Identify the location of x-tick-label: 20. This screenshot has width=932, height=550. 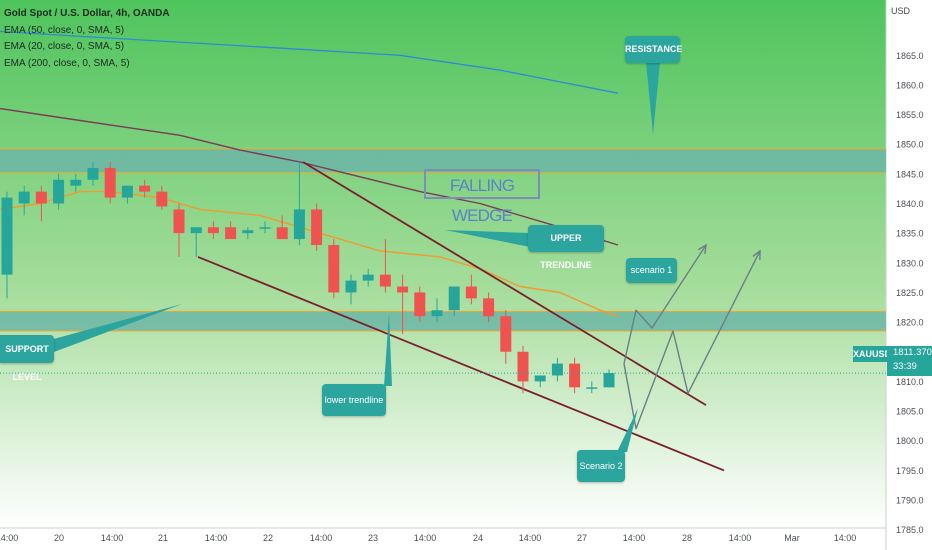
(59, 538).